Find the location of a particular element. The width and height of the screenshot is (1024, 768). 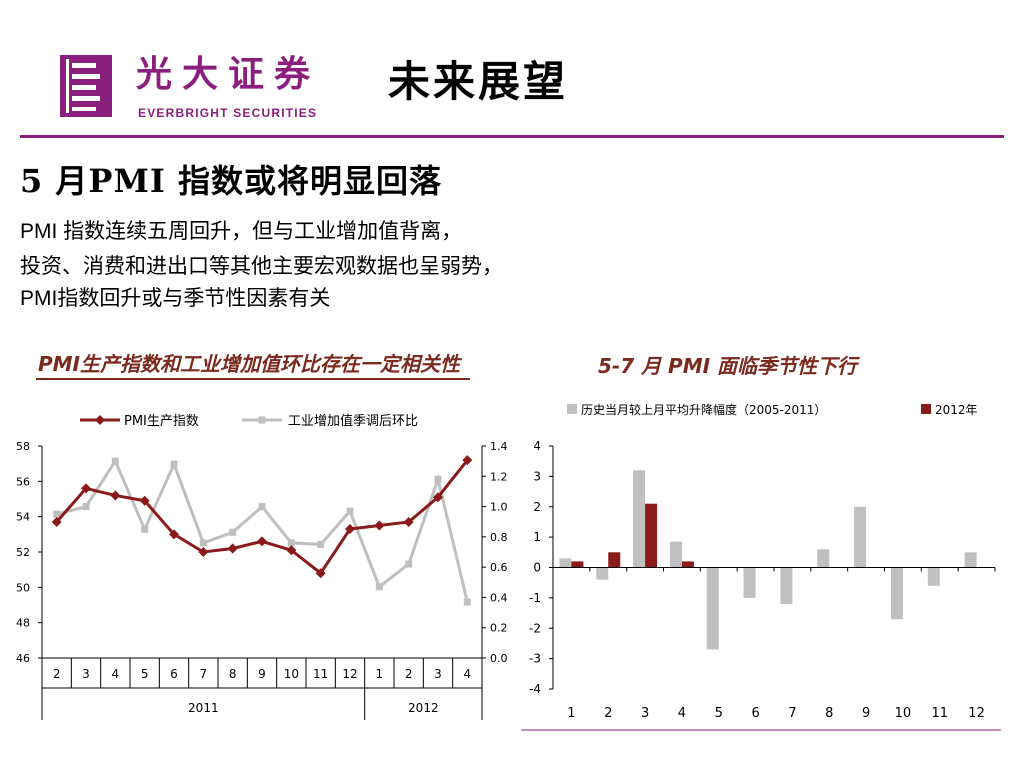

bullet-line-2: 投资、消费和进出口等其他主要宏观数据也呈弱势， is located at coordinates (261, 266).